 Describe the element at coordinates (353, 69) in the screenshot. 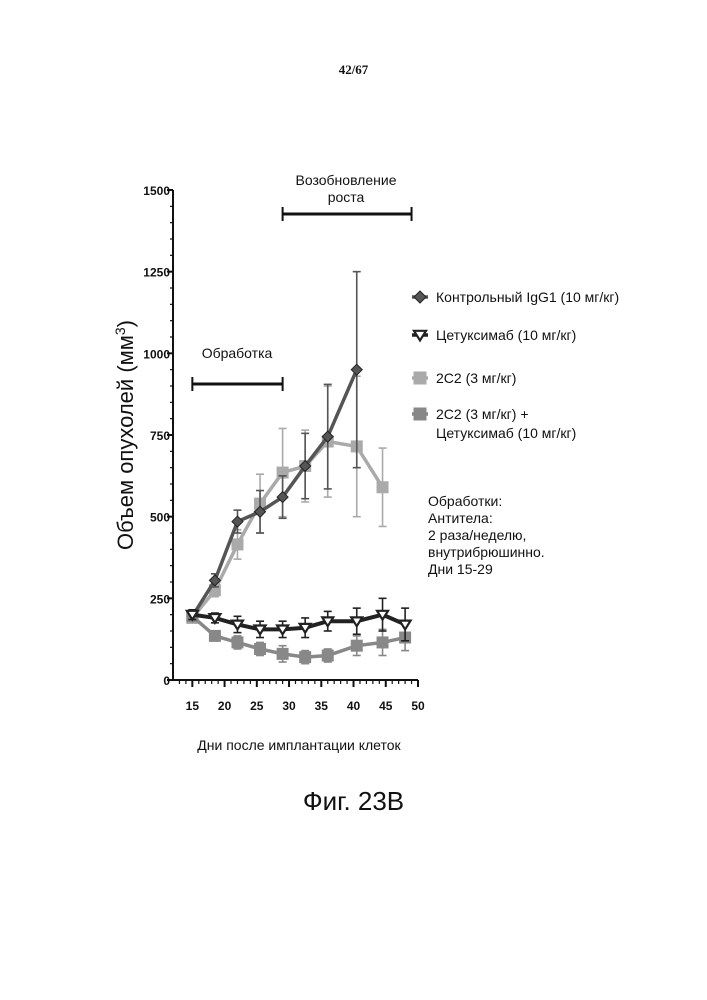

I see `page-number: 42/67` at that location.